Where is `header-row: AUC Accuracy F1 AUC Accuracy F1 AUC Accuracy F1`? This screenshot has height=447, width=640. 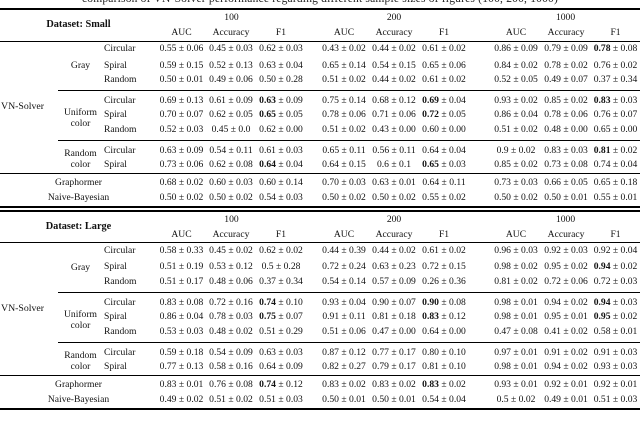 header-row: AUC Accuracy F1 AUC Accuracy F1 AUC Accuracy F1 is located at coordinates (320, 235).